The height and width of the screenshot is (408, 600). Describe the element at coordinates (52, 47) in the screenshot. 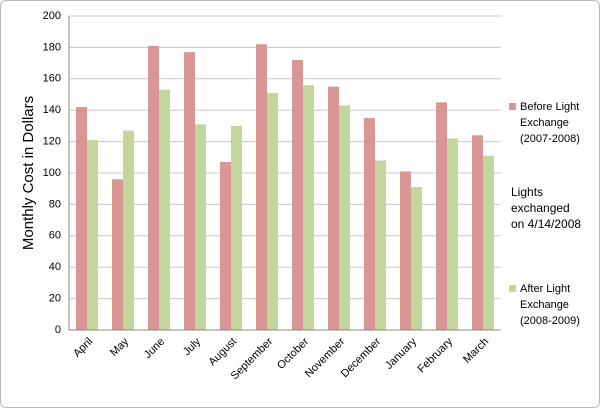

I see `y-tick-label: 180` at that location.